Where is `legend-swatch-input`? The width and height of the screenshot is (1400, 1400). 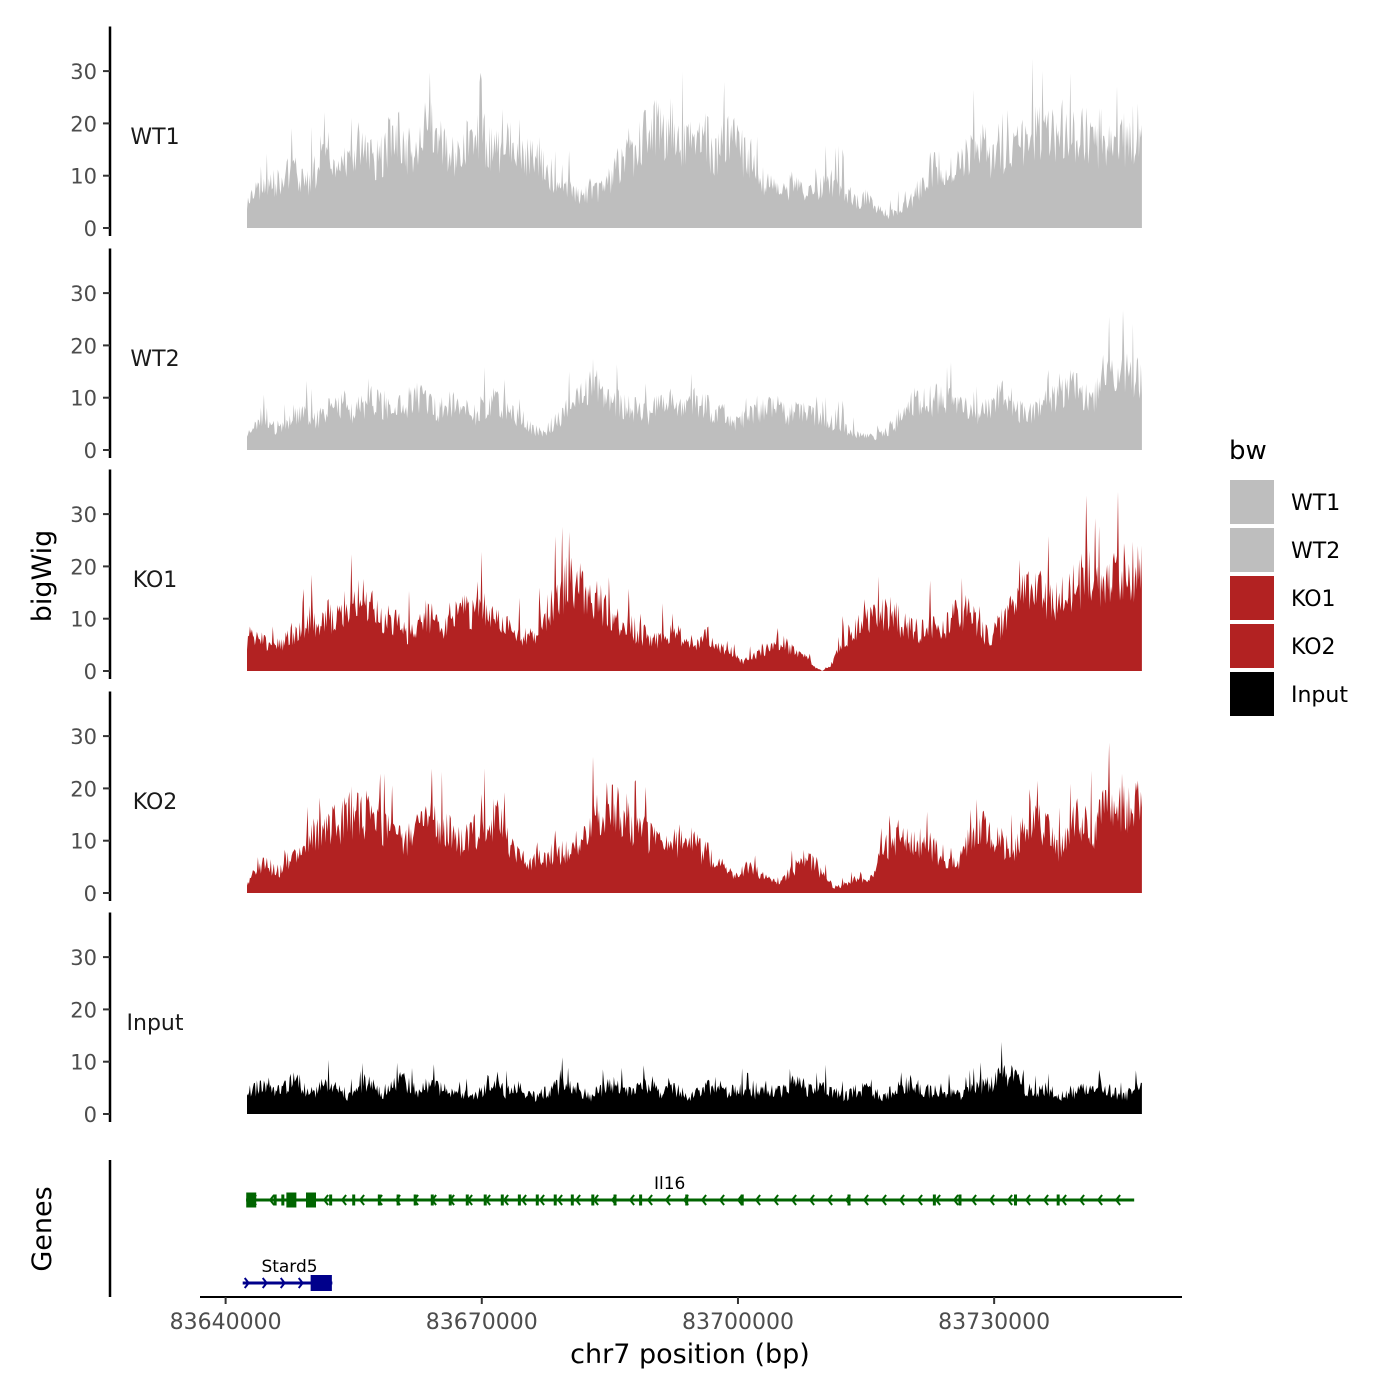
legend-swatch-input is located at coordinates (1252, 694).